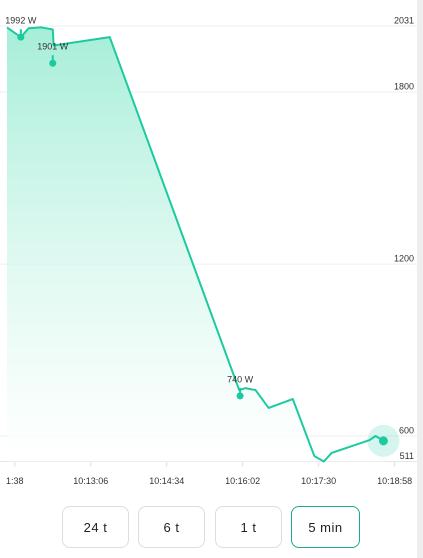  Describe the element at coordinates (404, 258) in the screenshot. I see `y-tick-label: 1200` at that location.